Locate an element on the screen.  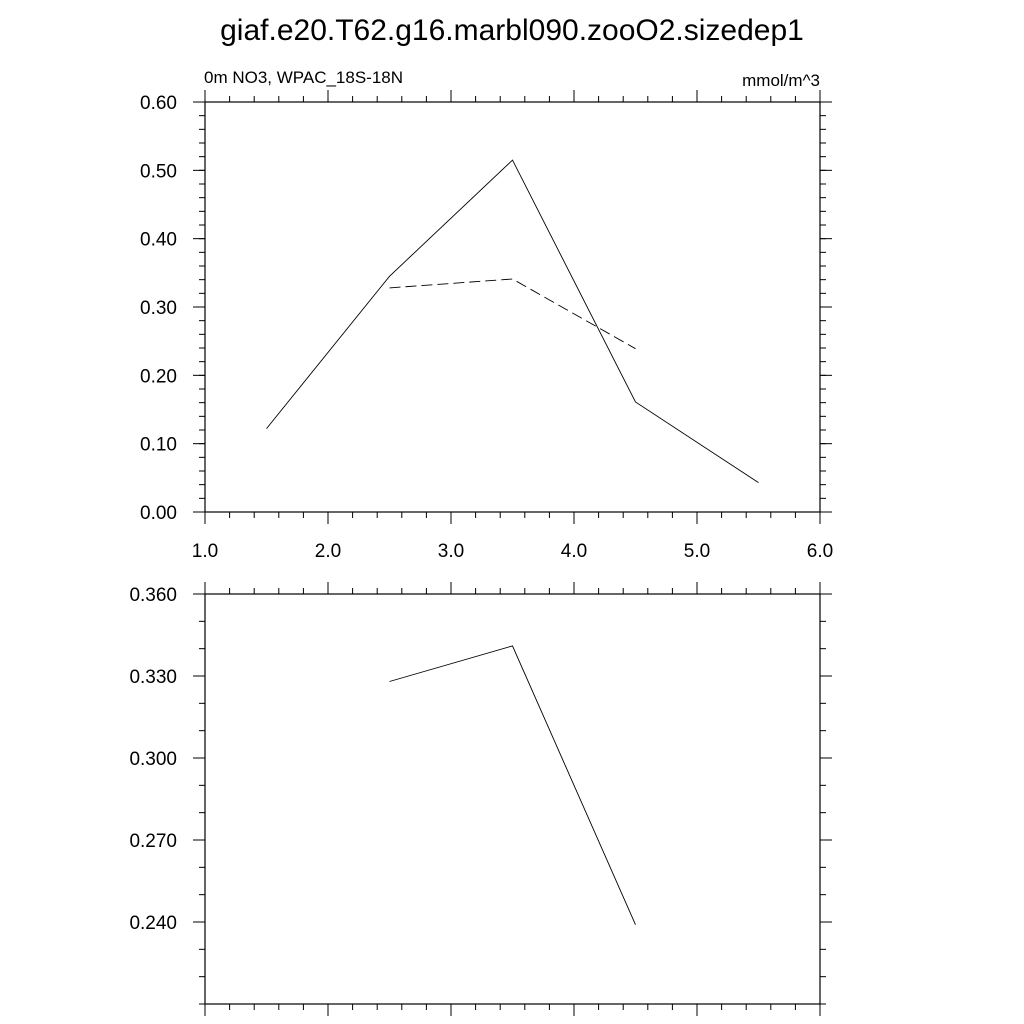
x-tick-label: 3.0 is located at coordinates (451, 551).